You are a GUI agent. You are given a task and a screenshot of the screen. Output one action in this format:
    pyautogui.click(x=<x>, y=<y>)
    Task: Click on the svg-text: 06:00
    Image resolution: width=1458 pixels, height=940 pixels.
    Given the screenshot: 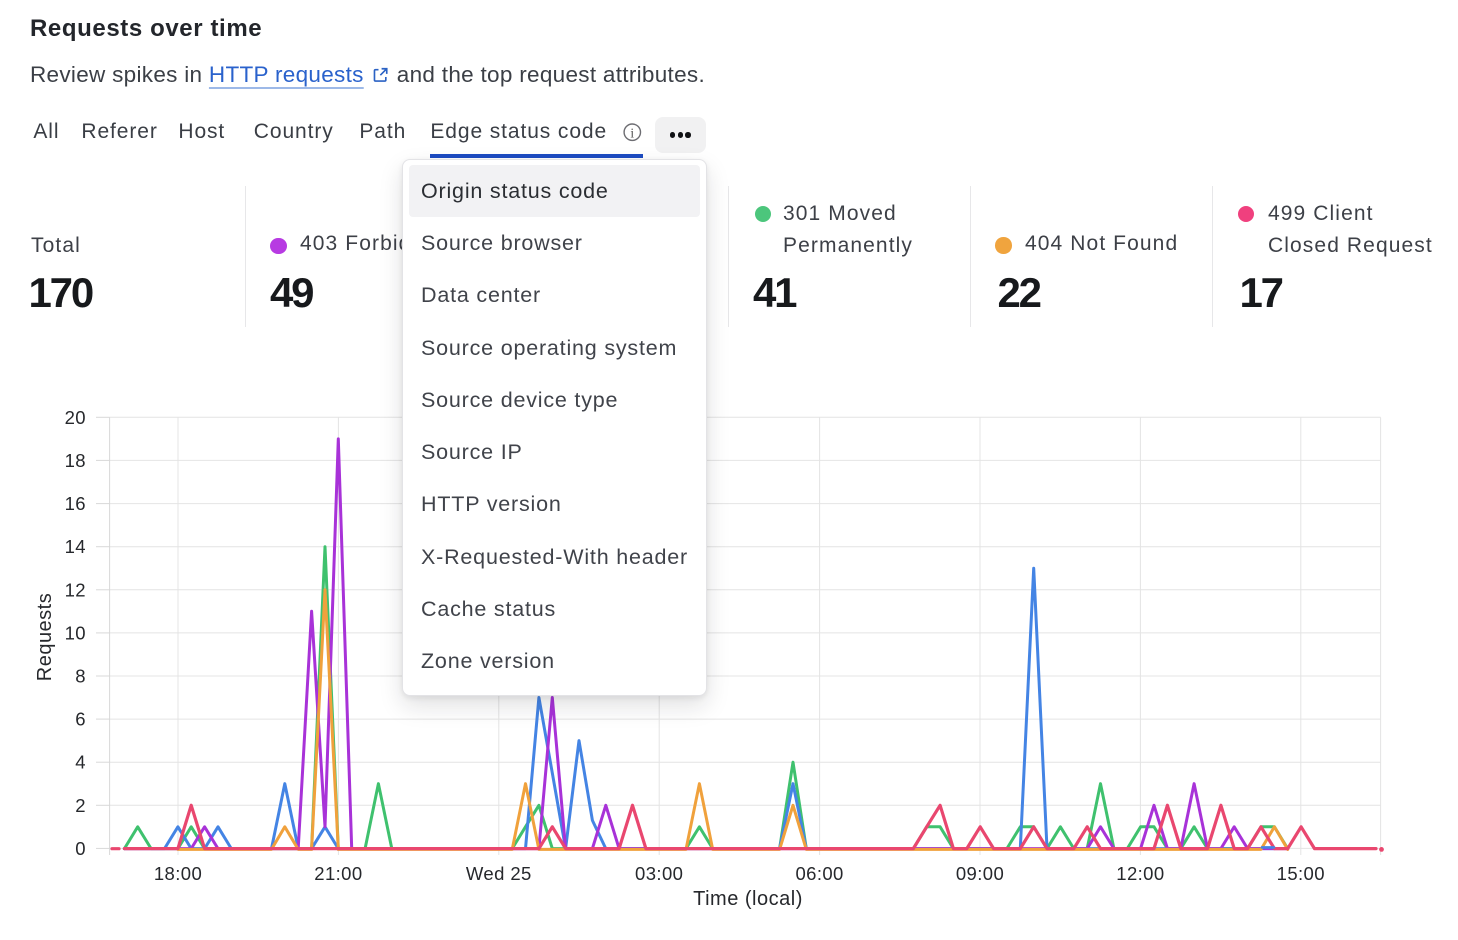 What is the action you would take?
    pyautogui.click(x=819, y=873)
    